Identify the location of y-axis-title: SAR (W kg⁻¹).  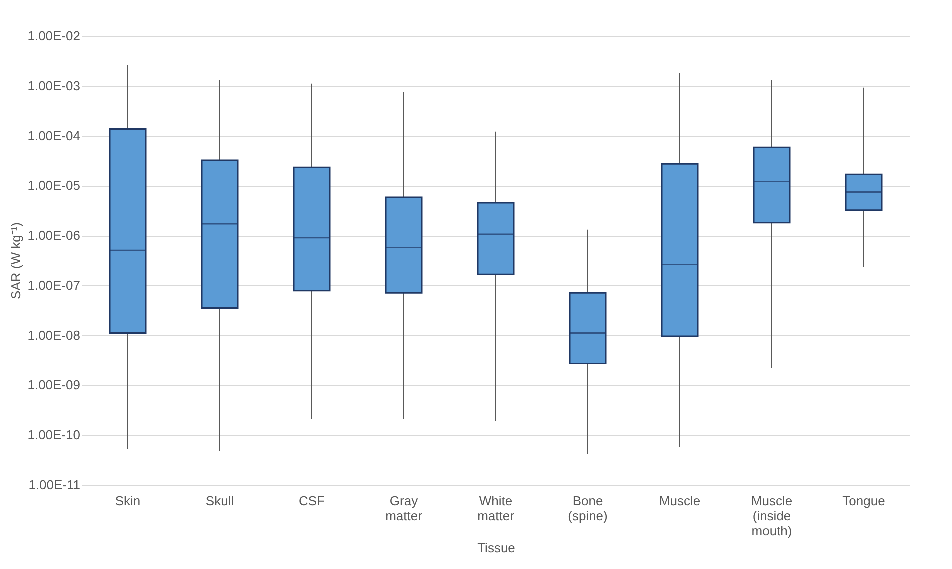
(16, 261).